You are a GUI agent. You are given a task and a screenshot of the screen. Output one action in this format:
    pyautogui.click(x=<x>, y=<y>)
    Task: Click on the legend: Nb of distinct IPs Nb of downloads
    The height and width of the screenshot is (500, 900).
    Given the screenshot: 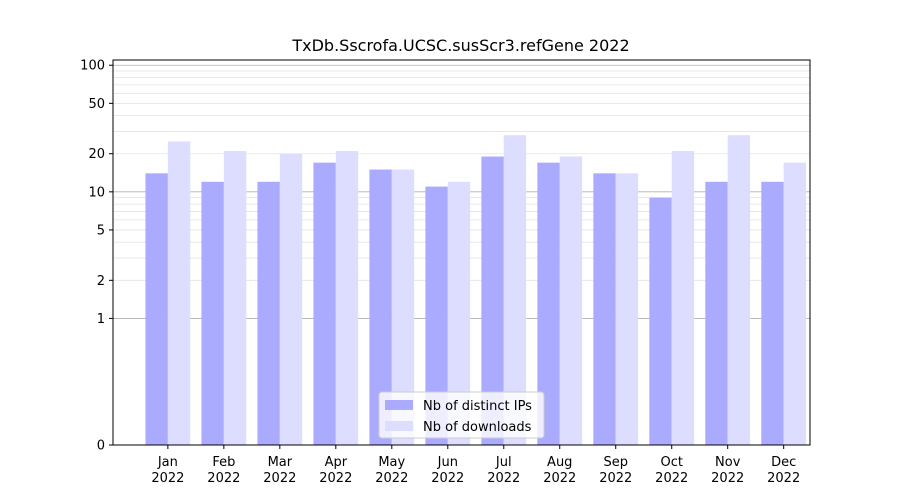 What is the action you would take?
    pyautogui.click(x=461, y=415)
    